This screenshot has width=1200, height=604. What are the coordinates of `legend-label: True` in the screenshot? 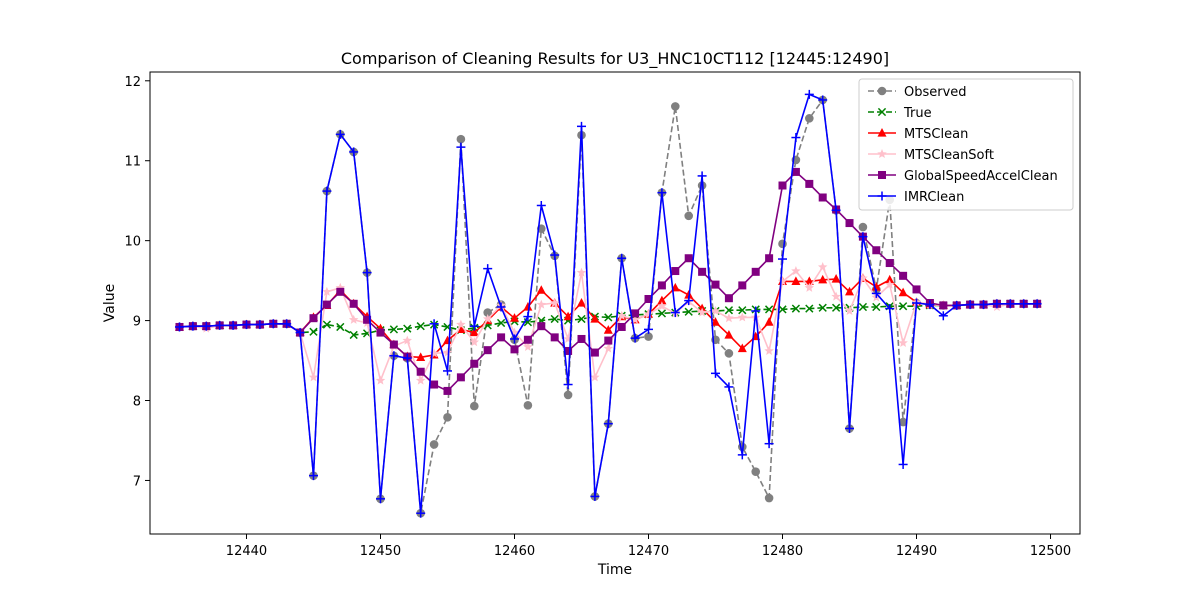 It's located at (917, 113).